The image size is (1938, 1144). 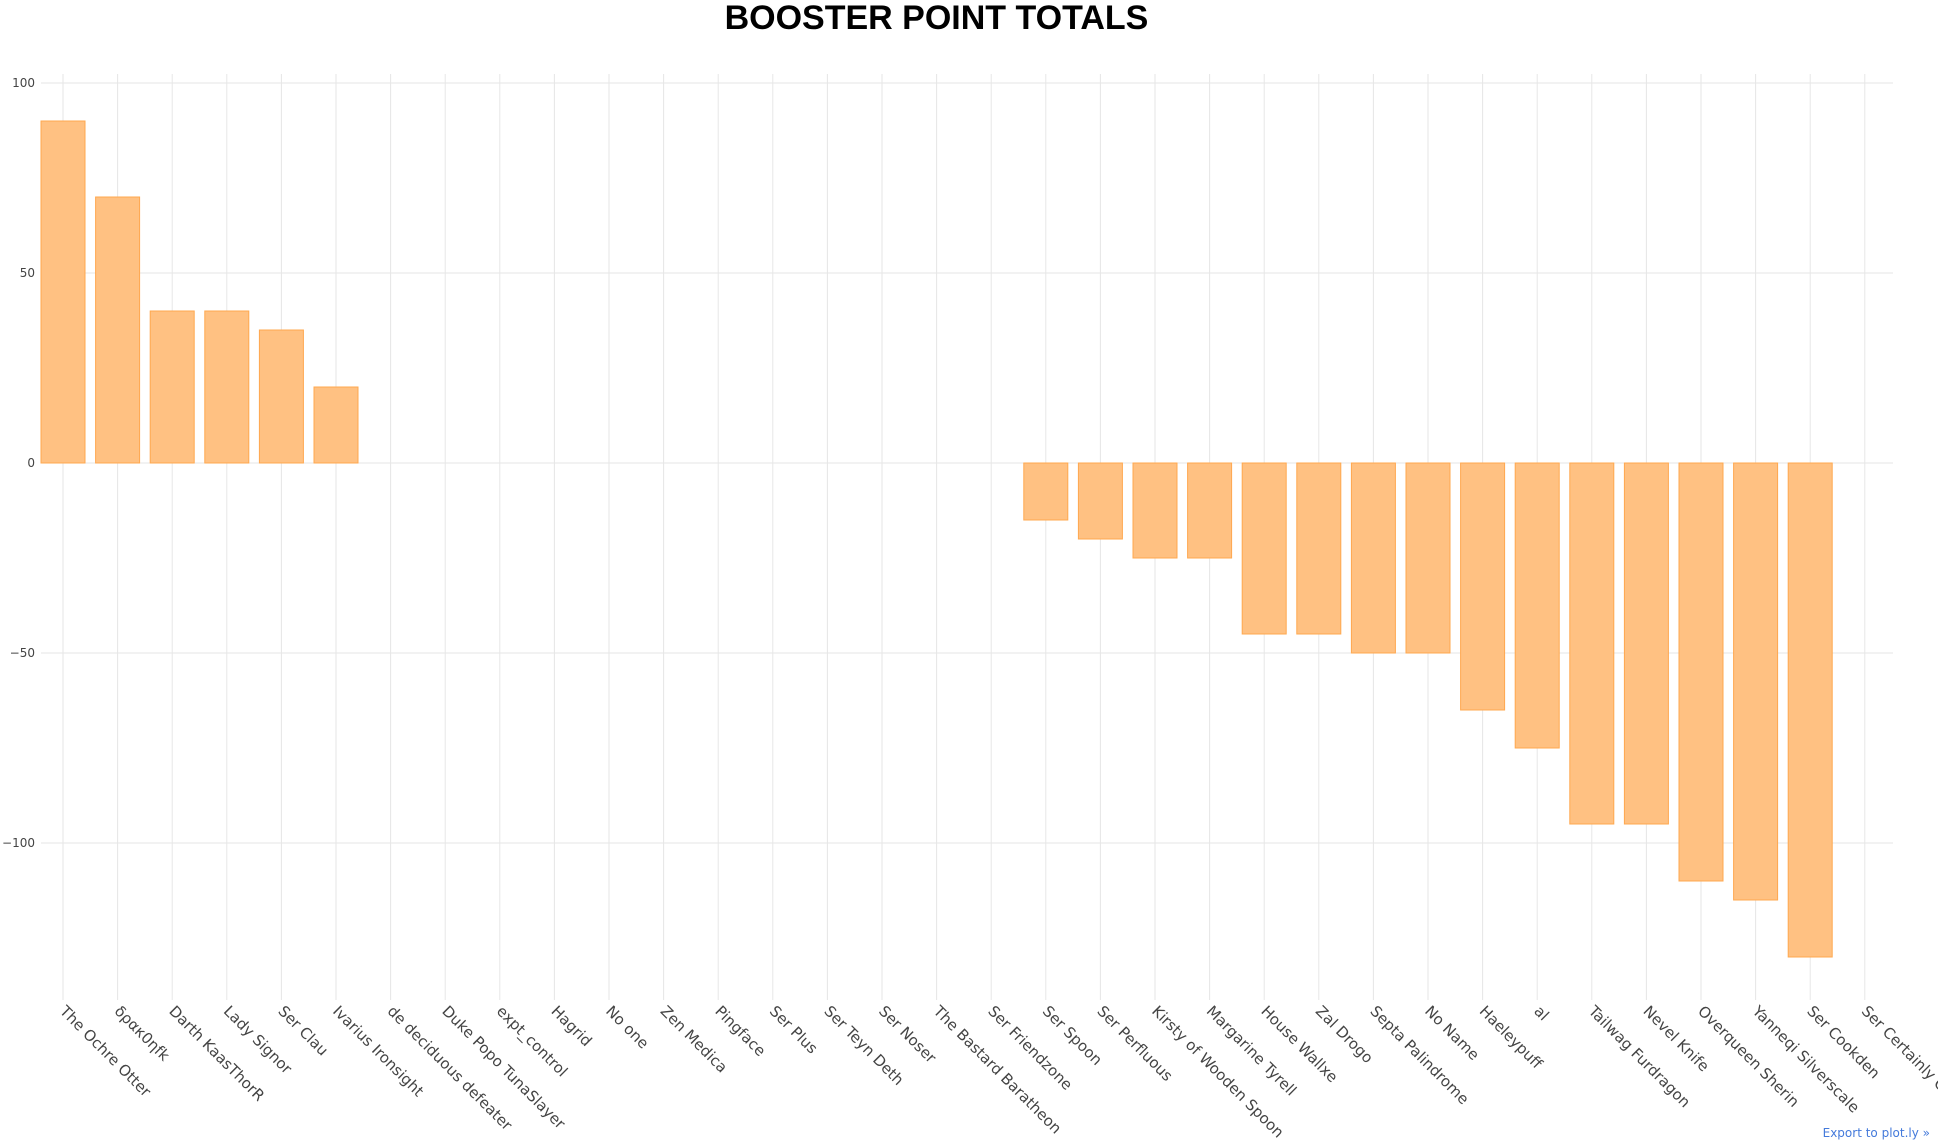 I want to click on y-tick-label: −50, so click(x=22, y=653).